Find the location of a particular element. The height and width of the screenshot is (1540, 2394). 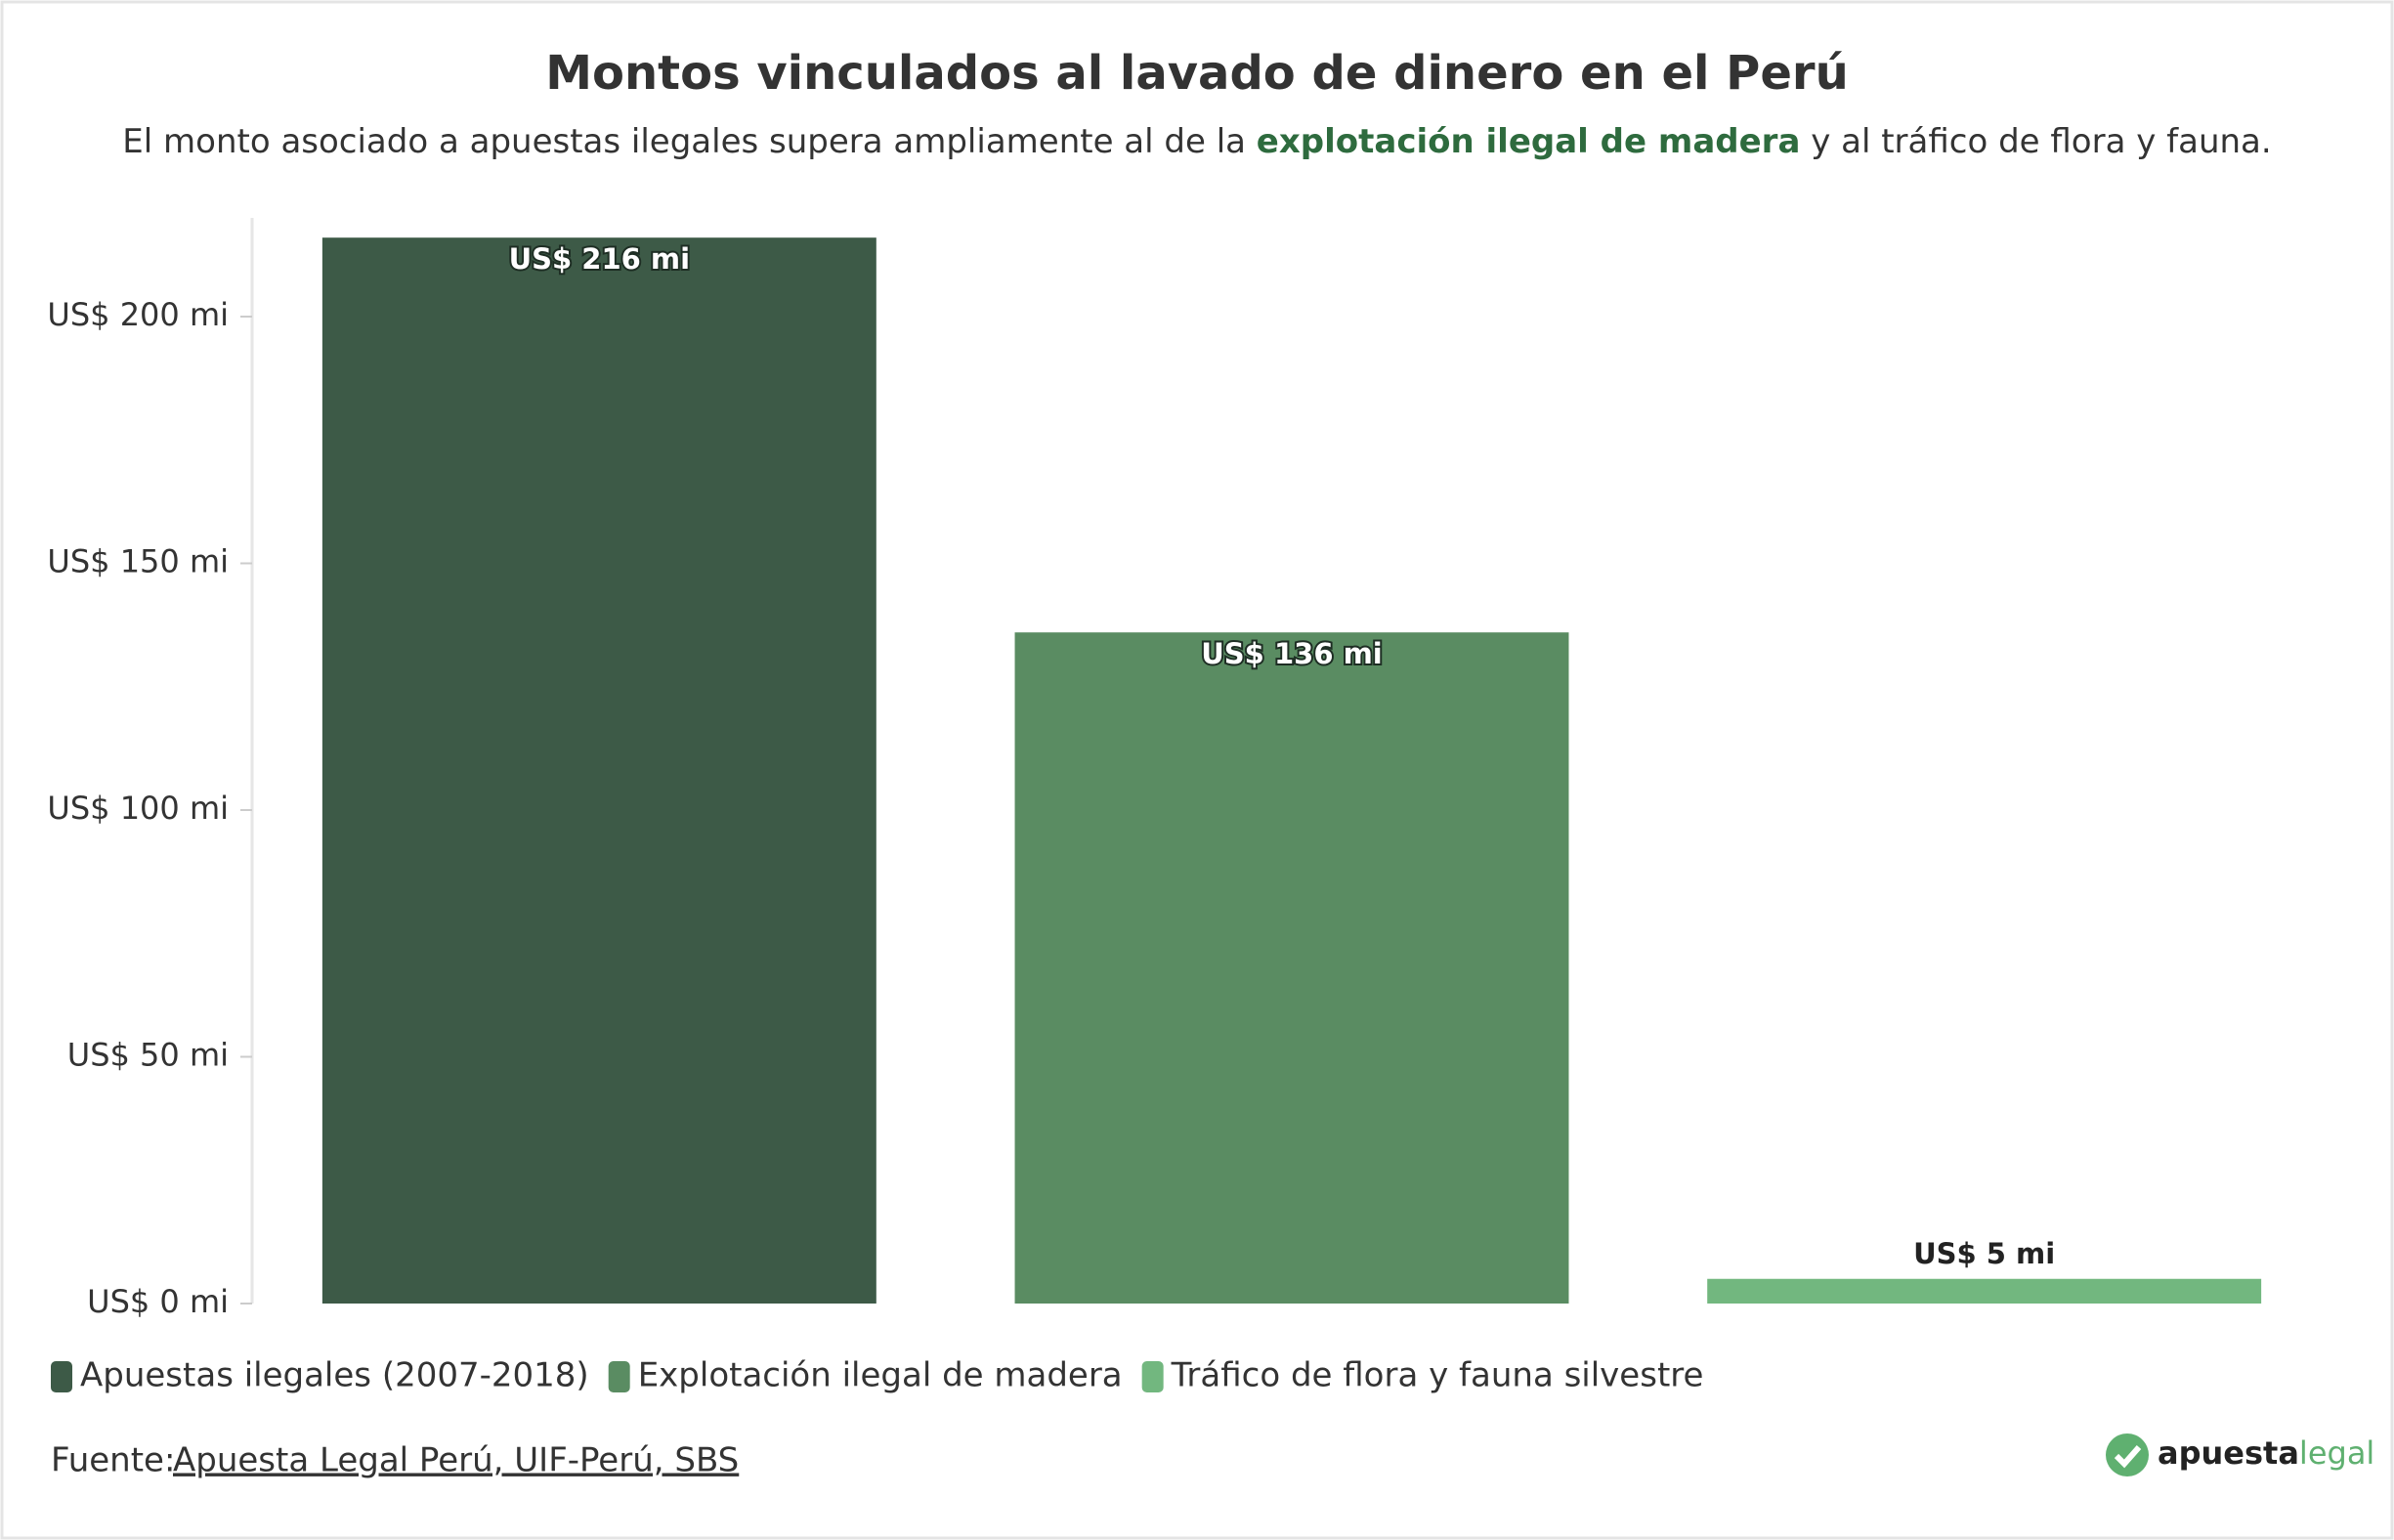

legend-label: Tráfico de flora y fauna silvestre is located at coordinates (1437, 1375).